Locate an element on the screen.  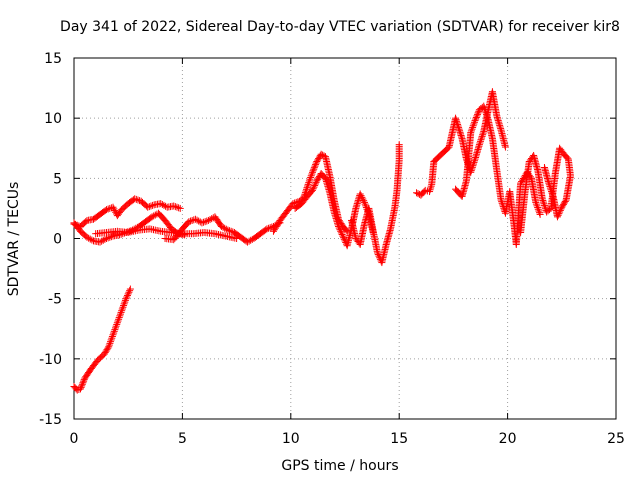
x-tick-label: 20 is located at coordinates (508, 439).